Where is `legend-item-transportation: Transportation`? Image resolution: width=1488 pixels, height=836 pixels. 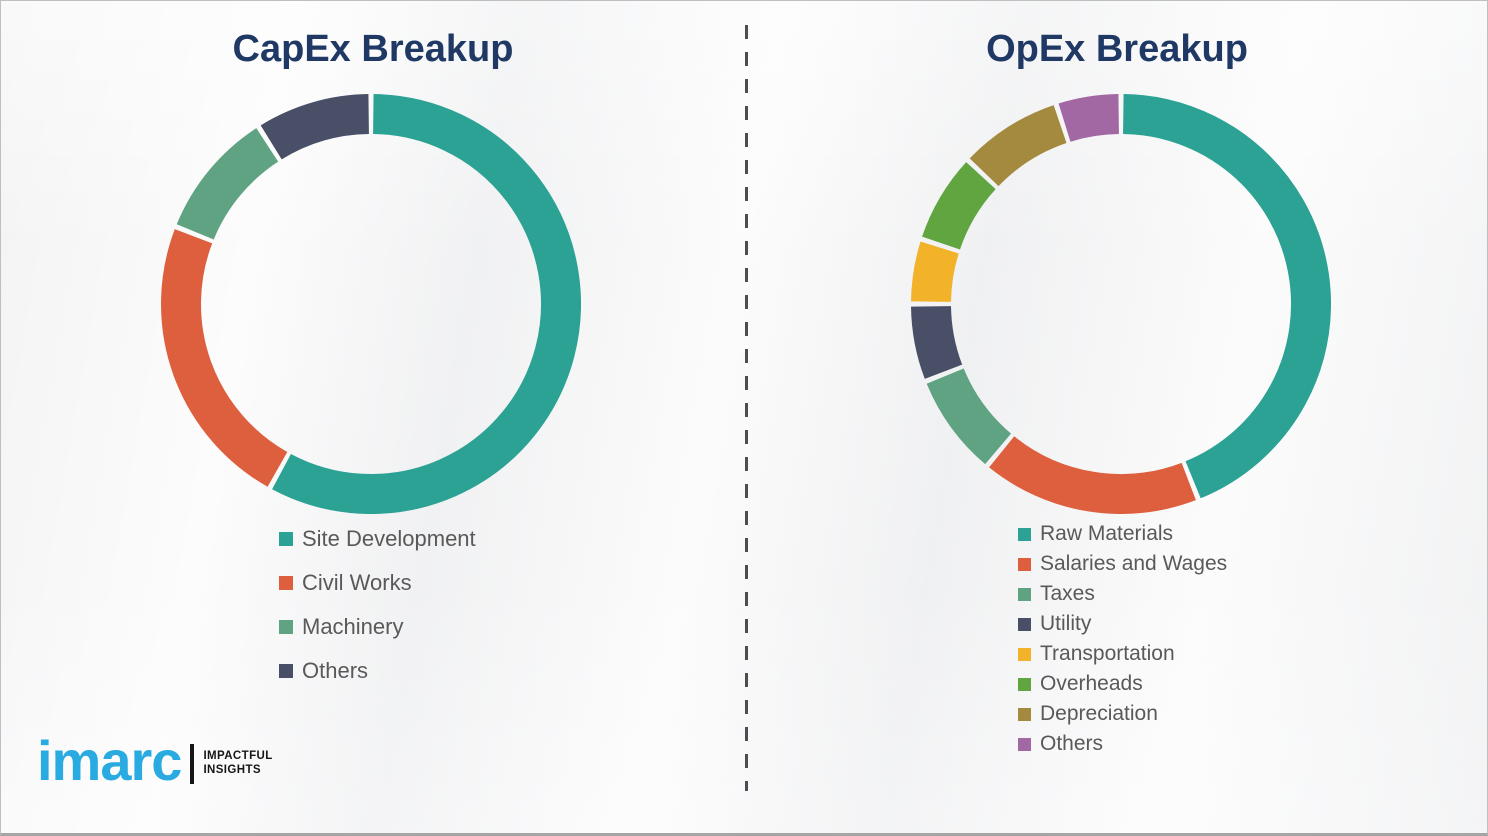
legend-item-transportation: Transportation is located at coordinates (1122, 654).